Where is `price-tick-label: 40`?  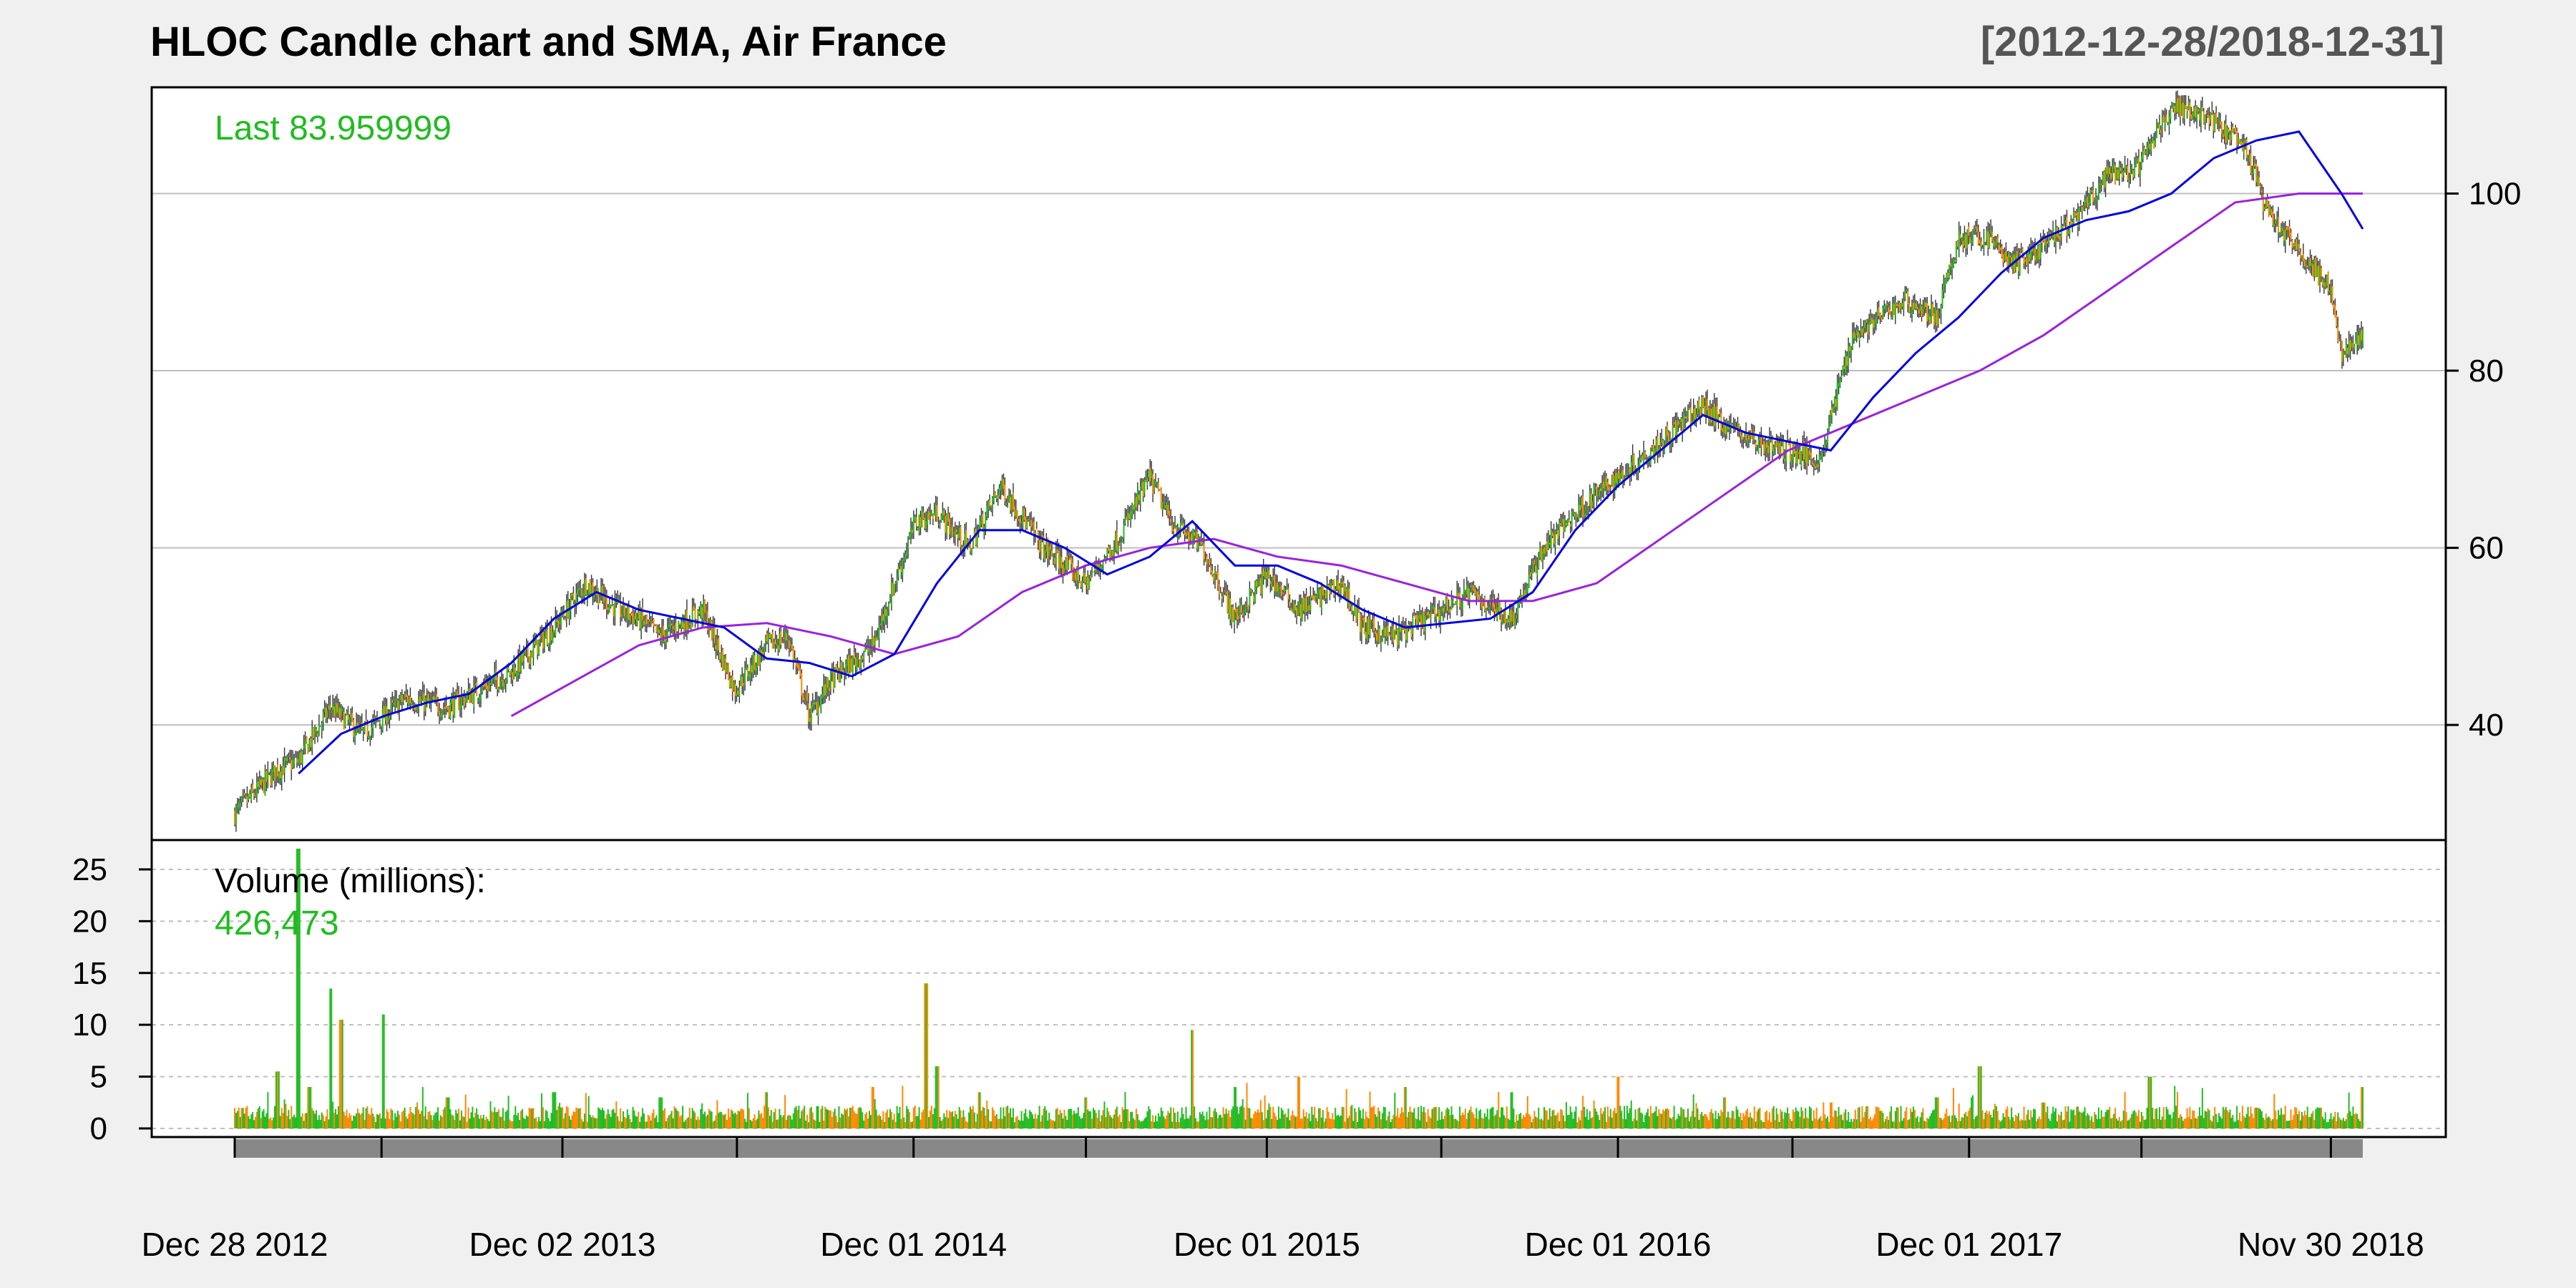
price-tick-label: 40 is located at coordinates (2486, 725).